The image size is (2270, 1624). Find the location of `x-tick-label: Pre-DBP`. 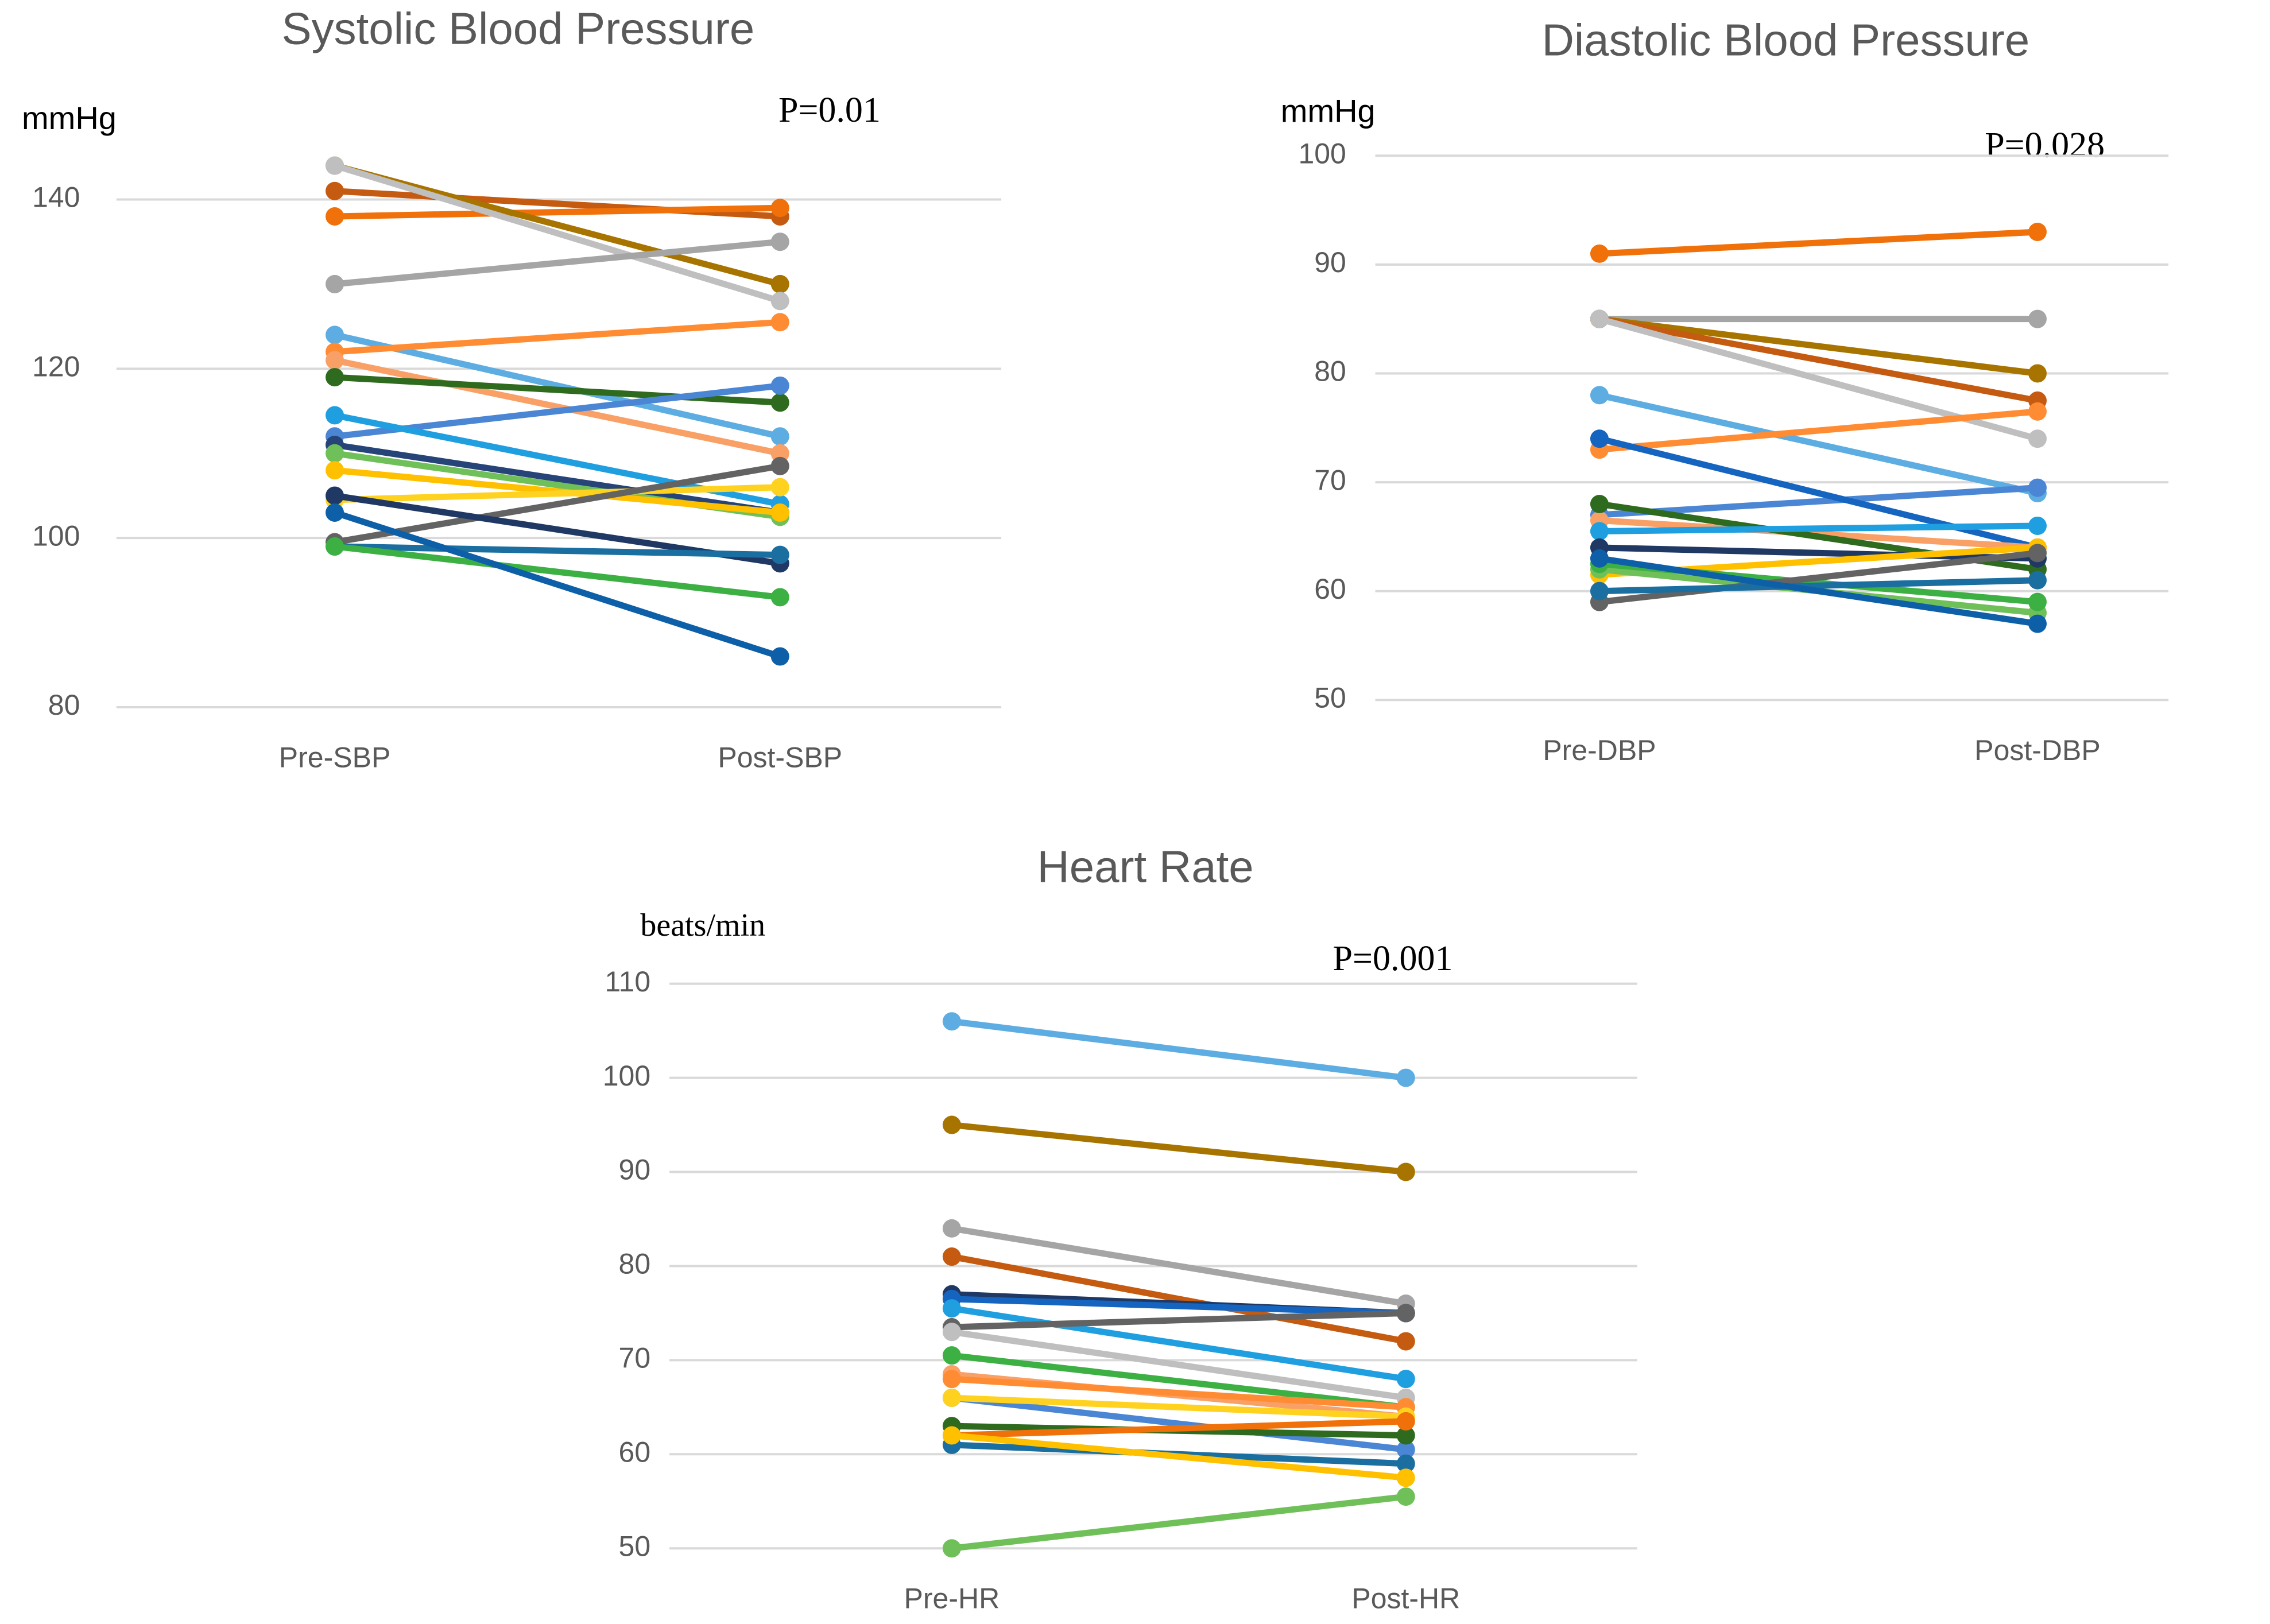

x-tick-label: Pre-DBP is located at coordinates (1599, 750).